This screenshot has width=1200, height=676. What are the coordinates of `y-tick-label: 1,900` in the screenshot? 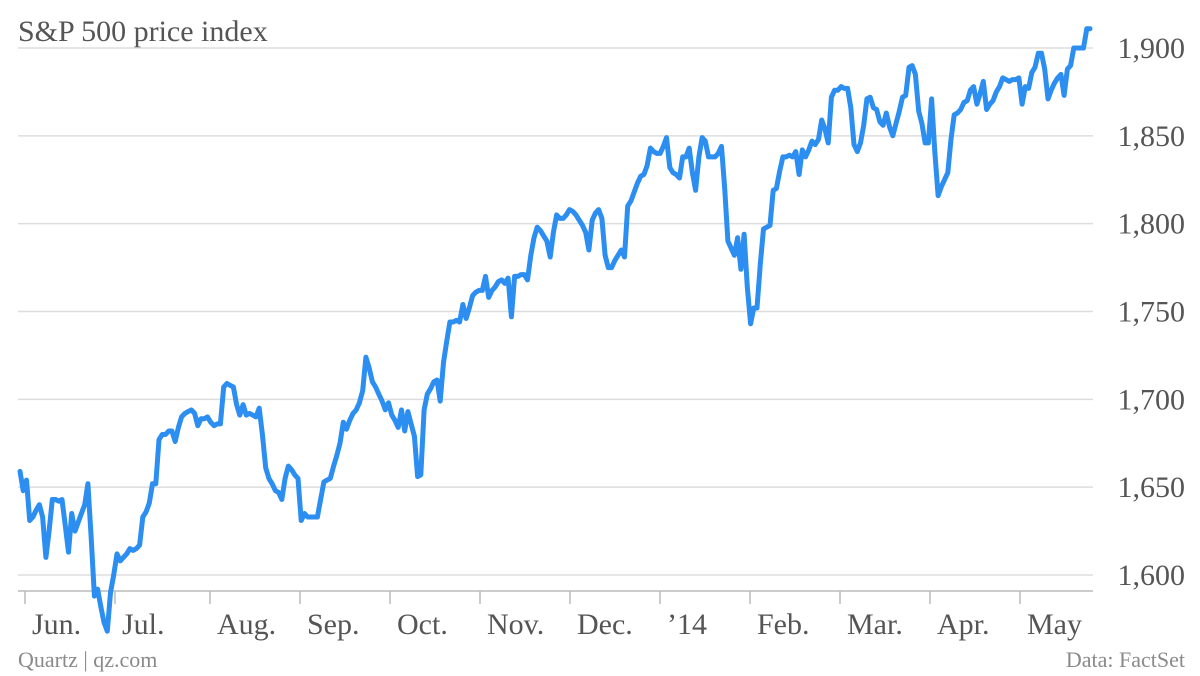 It's located at (1152, 48).